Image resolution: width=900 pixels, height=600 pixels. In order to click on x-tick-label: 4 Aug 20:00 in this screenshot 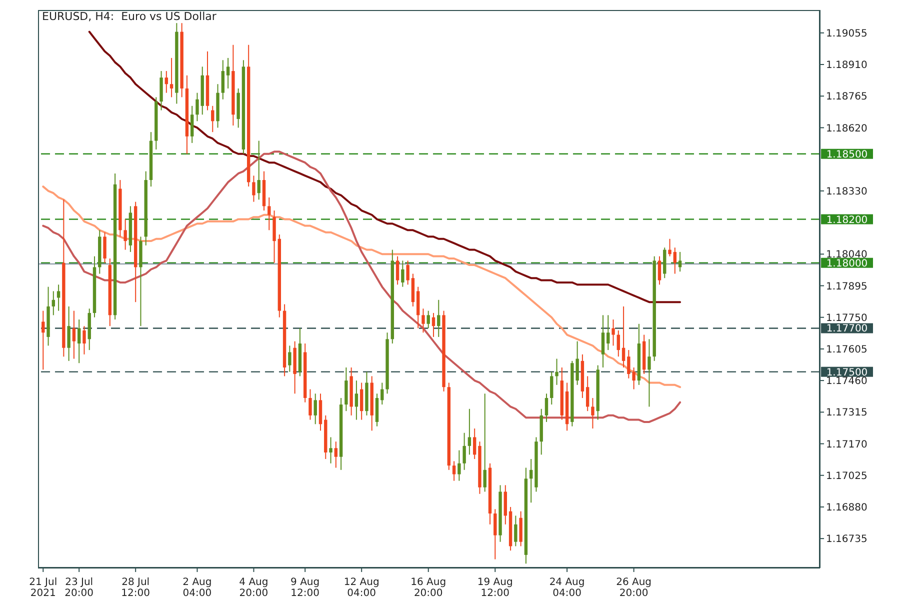, I will do `click(253, 588)`.